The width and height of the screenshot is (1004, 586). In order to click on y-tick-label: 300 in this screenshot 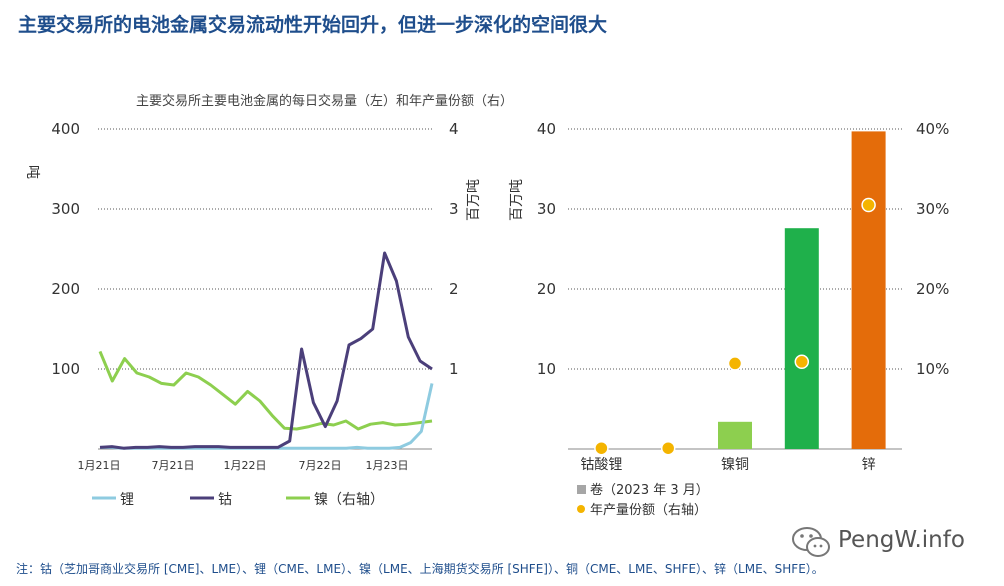, I will do `click(65, 209)`.